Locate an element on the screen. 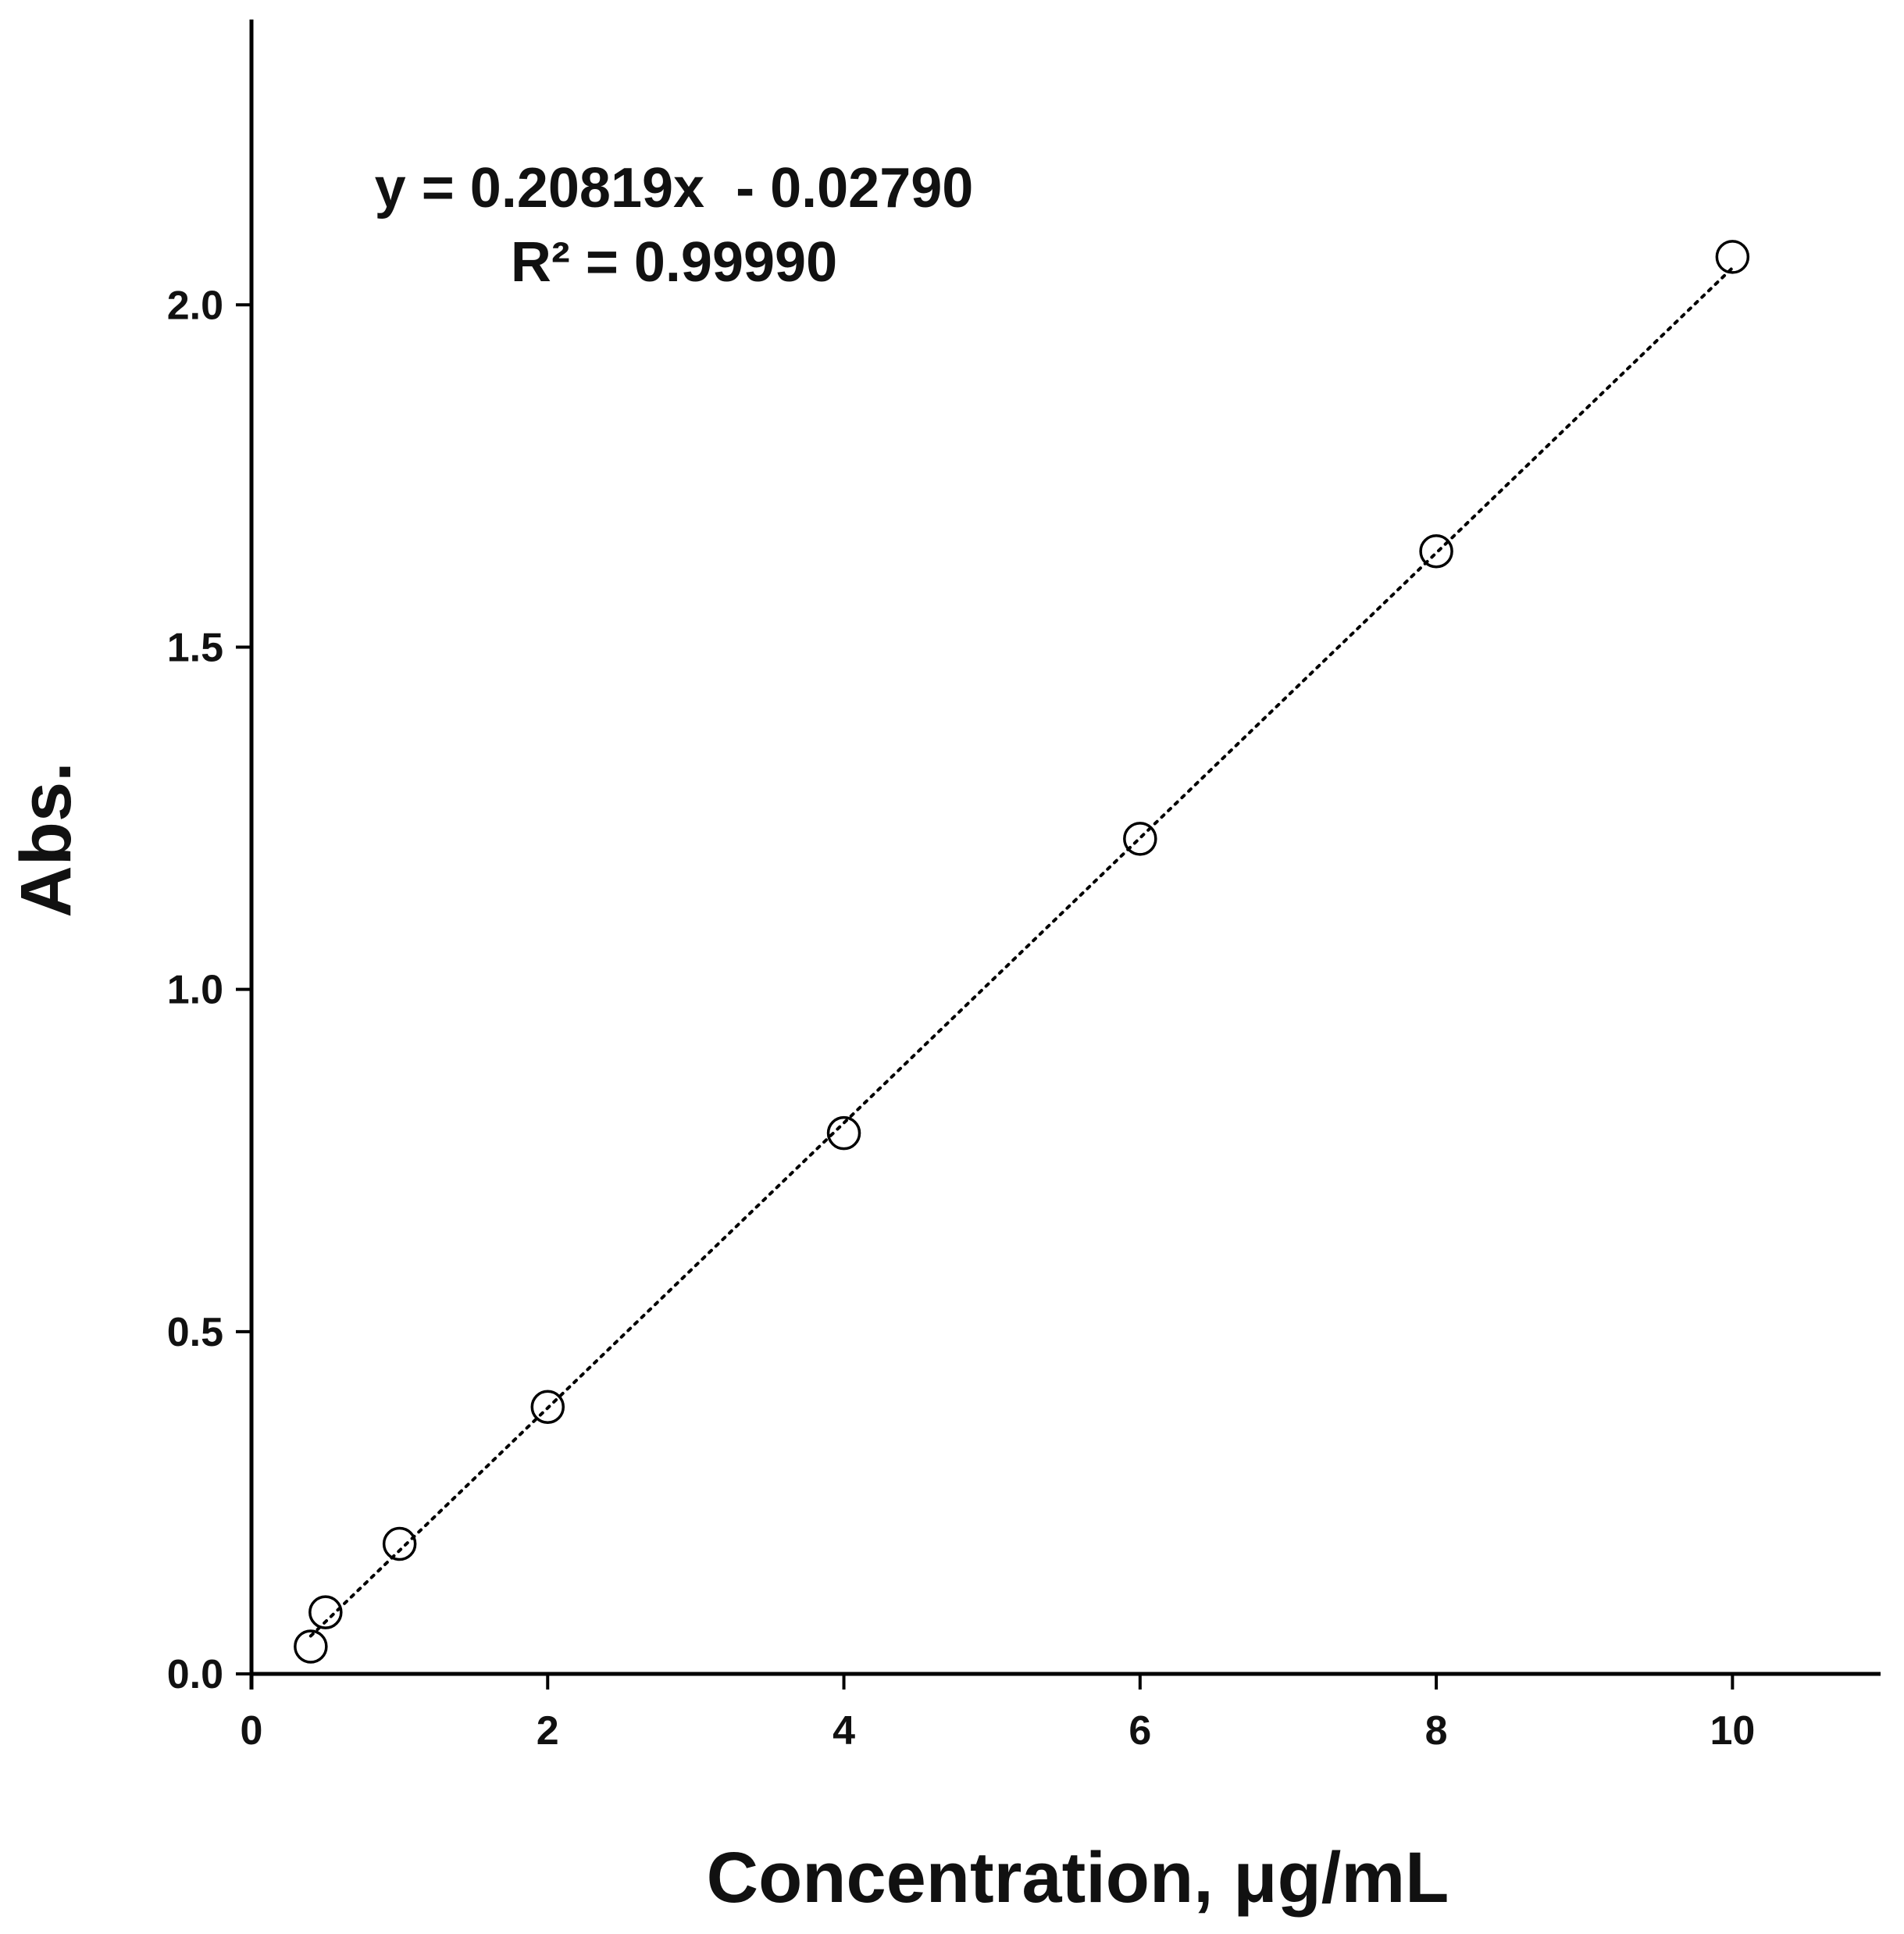 The image size is (1904, 1934). r-squared-annotation: R² = 0.99990 is located at coordinates (674, 262).